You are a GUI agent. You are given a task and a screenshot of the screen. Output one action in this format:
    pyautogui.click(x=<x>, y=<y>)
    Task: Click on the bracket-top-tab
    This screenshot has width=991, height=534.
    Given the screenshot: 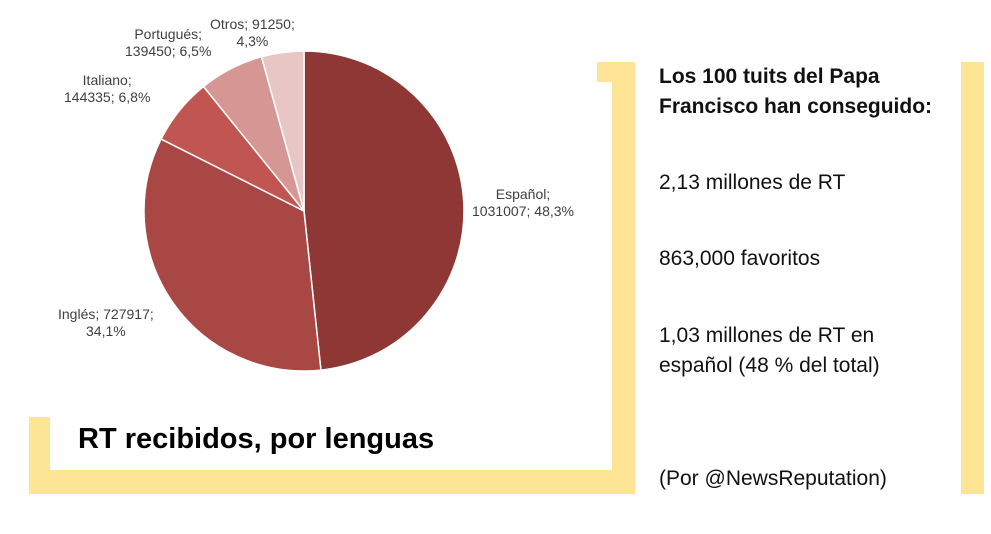 What is the action you would take?
    pyautogui.click(x=616, y=72)
    